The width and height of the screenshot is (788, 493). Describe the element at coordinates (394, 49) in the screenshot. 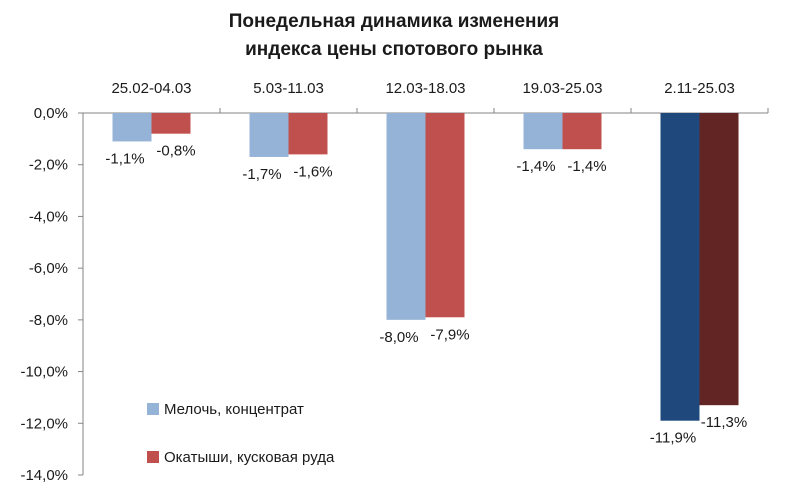

I see `chart-title-line-2: индекса цены спотового рынка` at that location.